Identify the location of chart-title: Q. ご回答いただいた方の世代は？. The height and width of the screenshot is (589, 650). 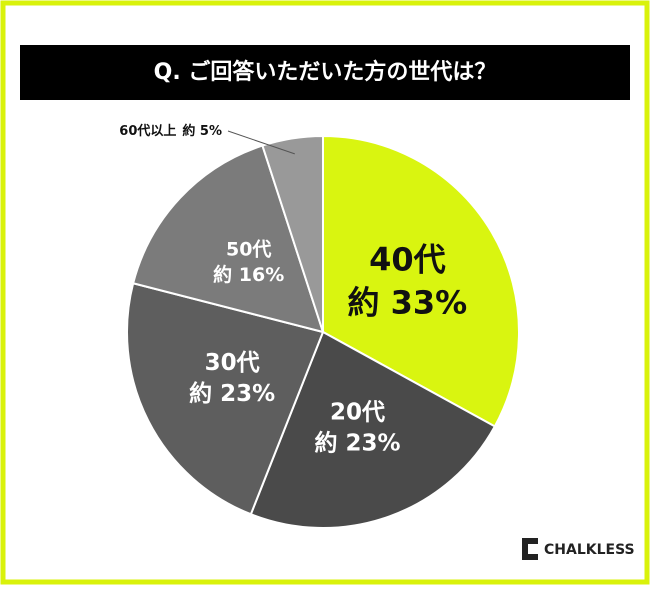
(325, 72).